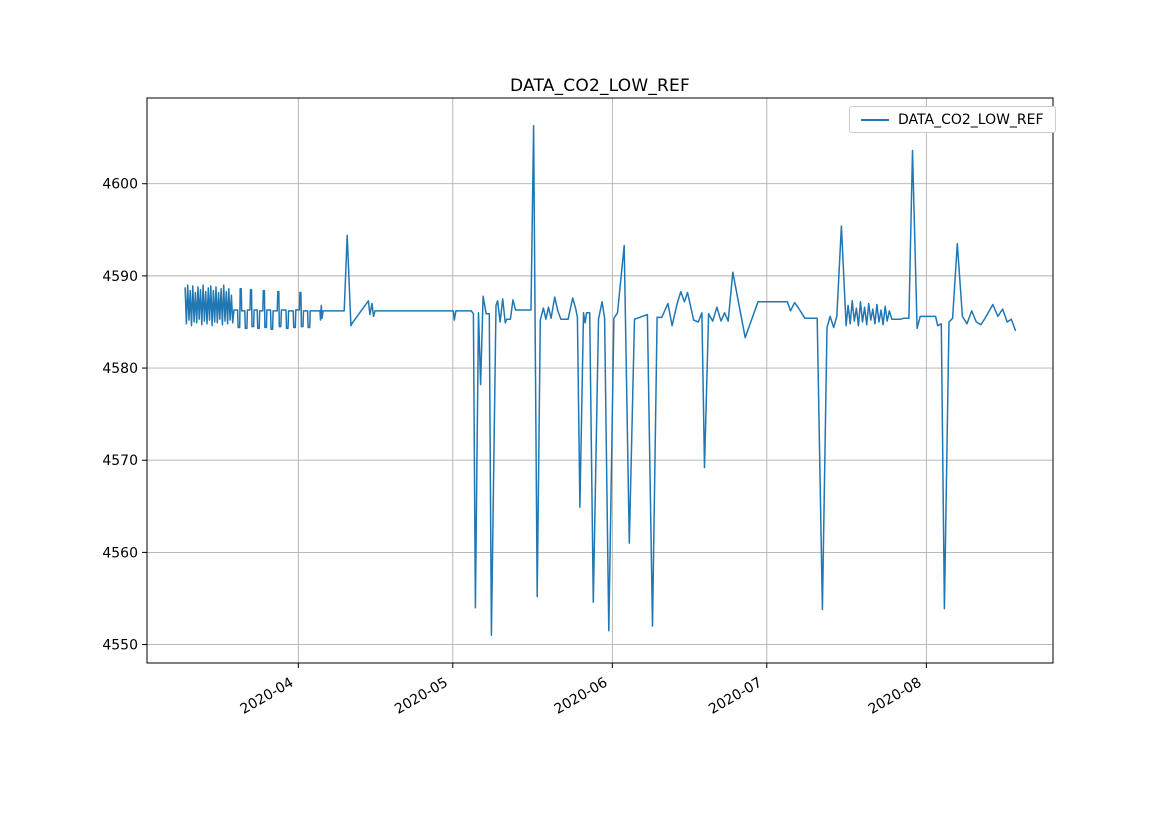 The width and height of the screenshot is (1169, 827). What do you see at coordinates (581, 696) in the screenshot?
I see `x-tick-label: 2020-06` at bounding box center [581, 696].